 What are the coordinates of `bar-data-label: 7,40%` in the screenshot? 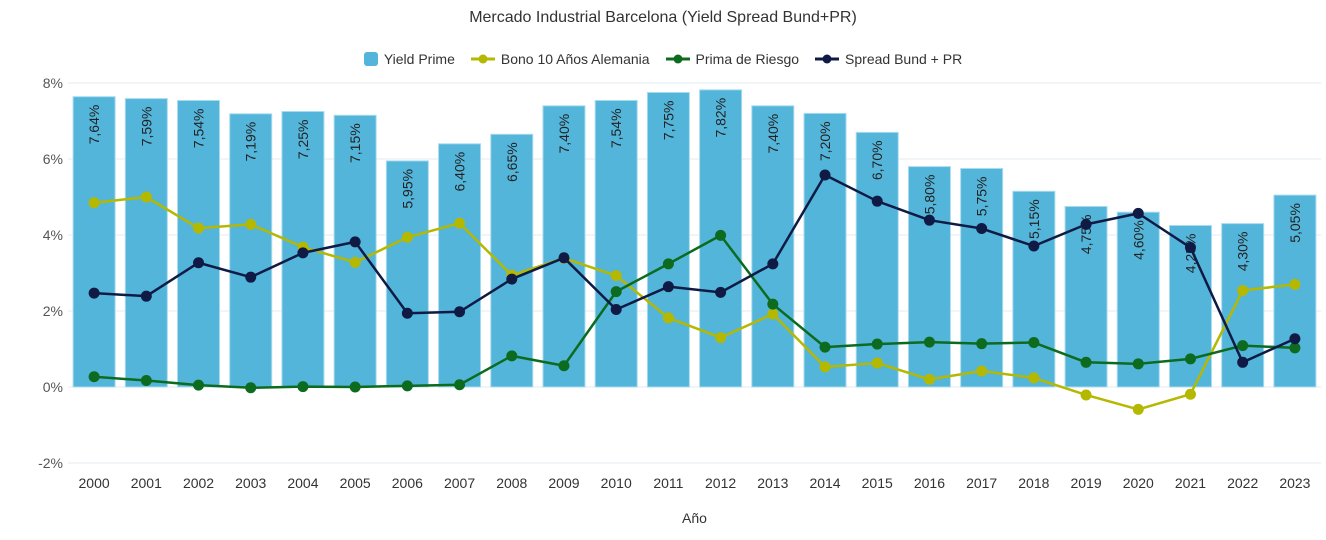 It's located at (773, 134).